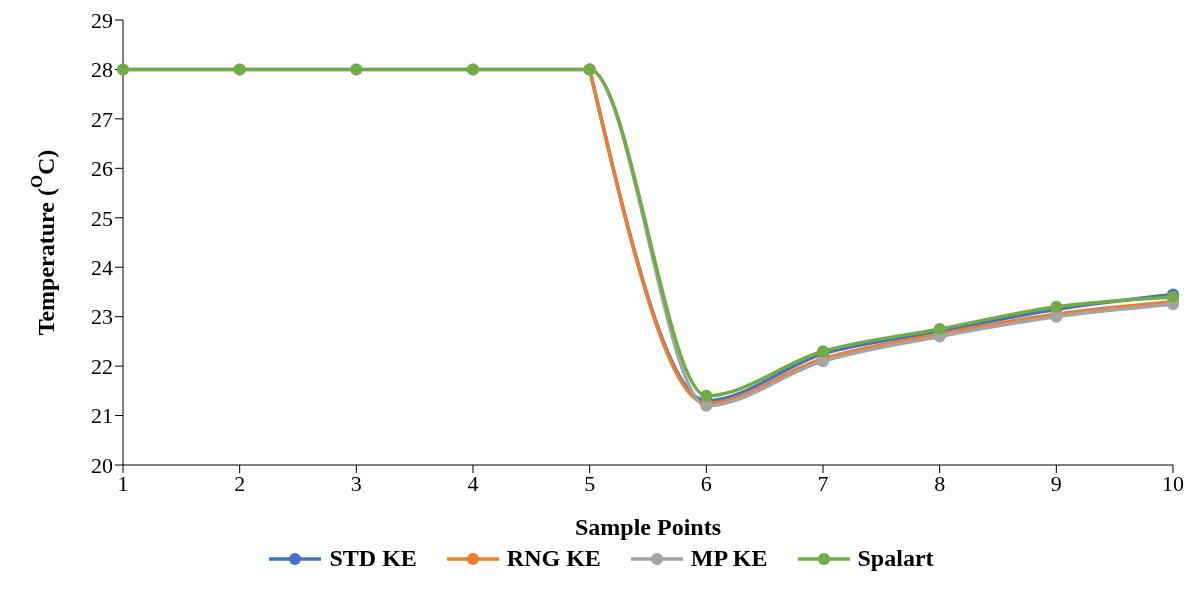  Describe the element at coordinates (102, 119) in the screenshot. I see `y-tick-label: 27` at that location.